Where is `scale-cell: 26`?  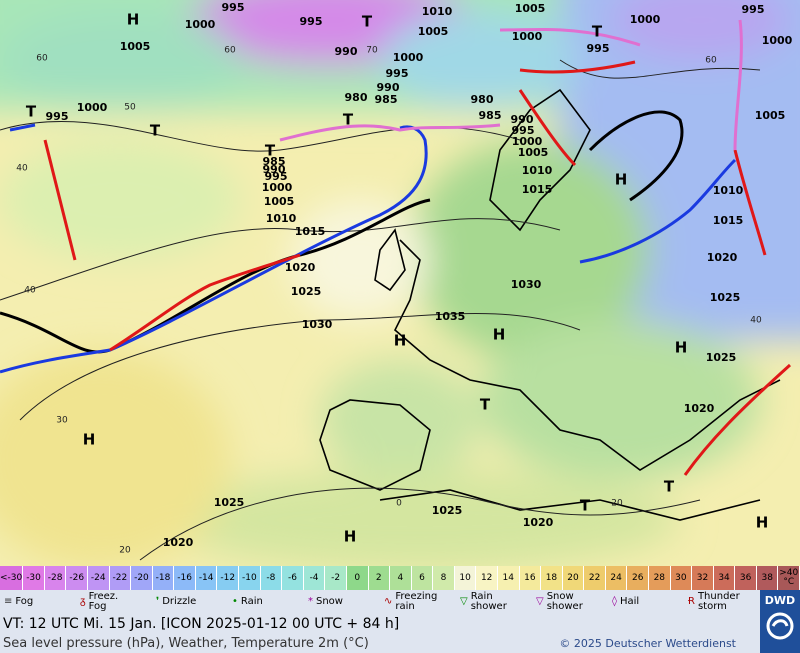 scale-cell: 26 is located at coordinates (638, 578).